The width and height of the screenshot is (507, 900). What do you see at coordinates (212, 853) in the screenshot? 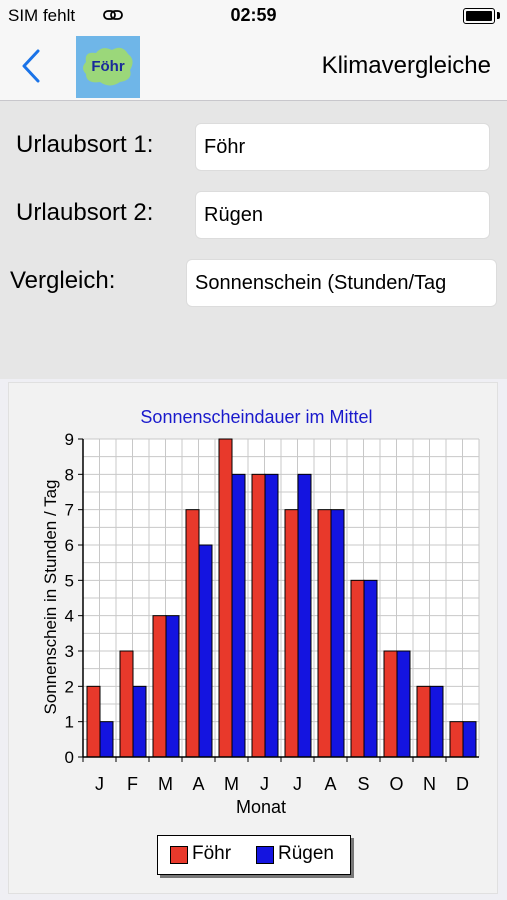
I see `legend-label-foehr: Föhr` at bounding box center [212, 853].